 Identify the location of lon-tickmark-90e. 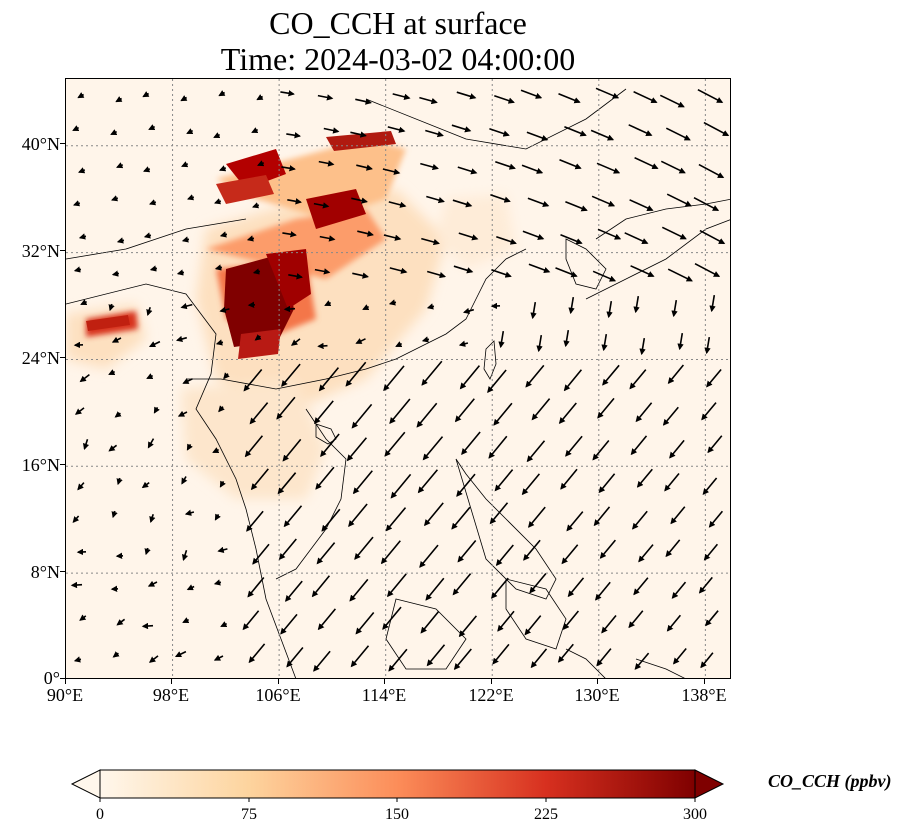
(65, 681).